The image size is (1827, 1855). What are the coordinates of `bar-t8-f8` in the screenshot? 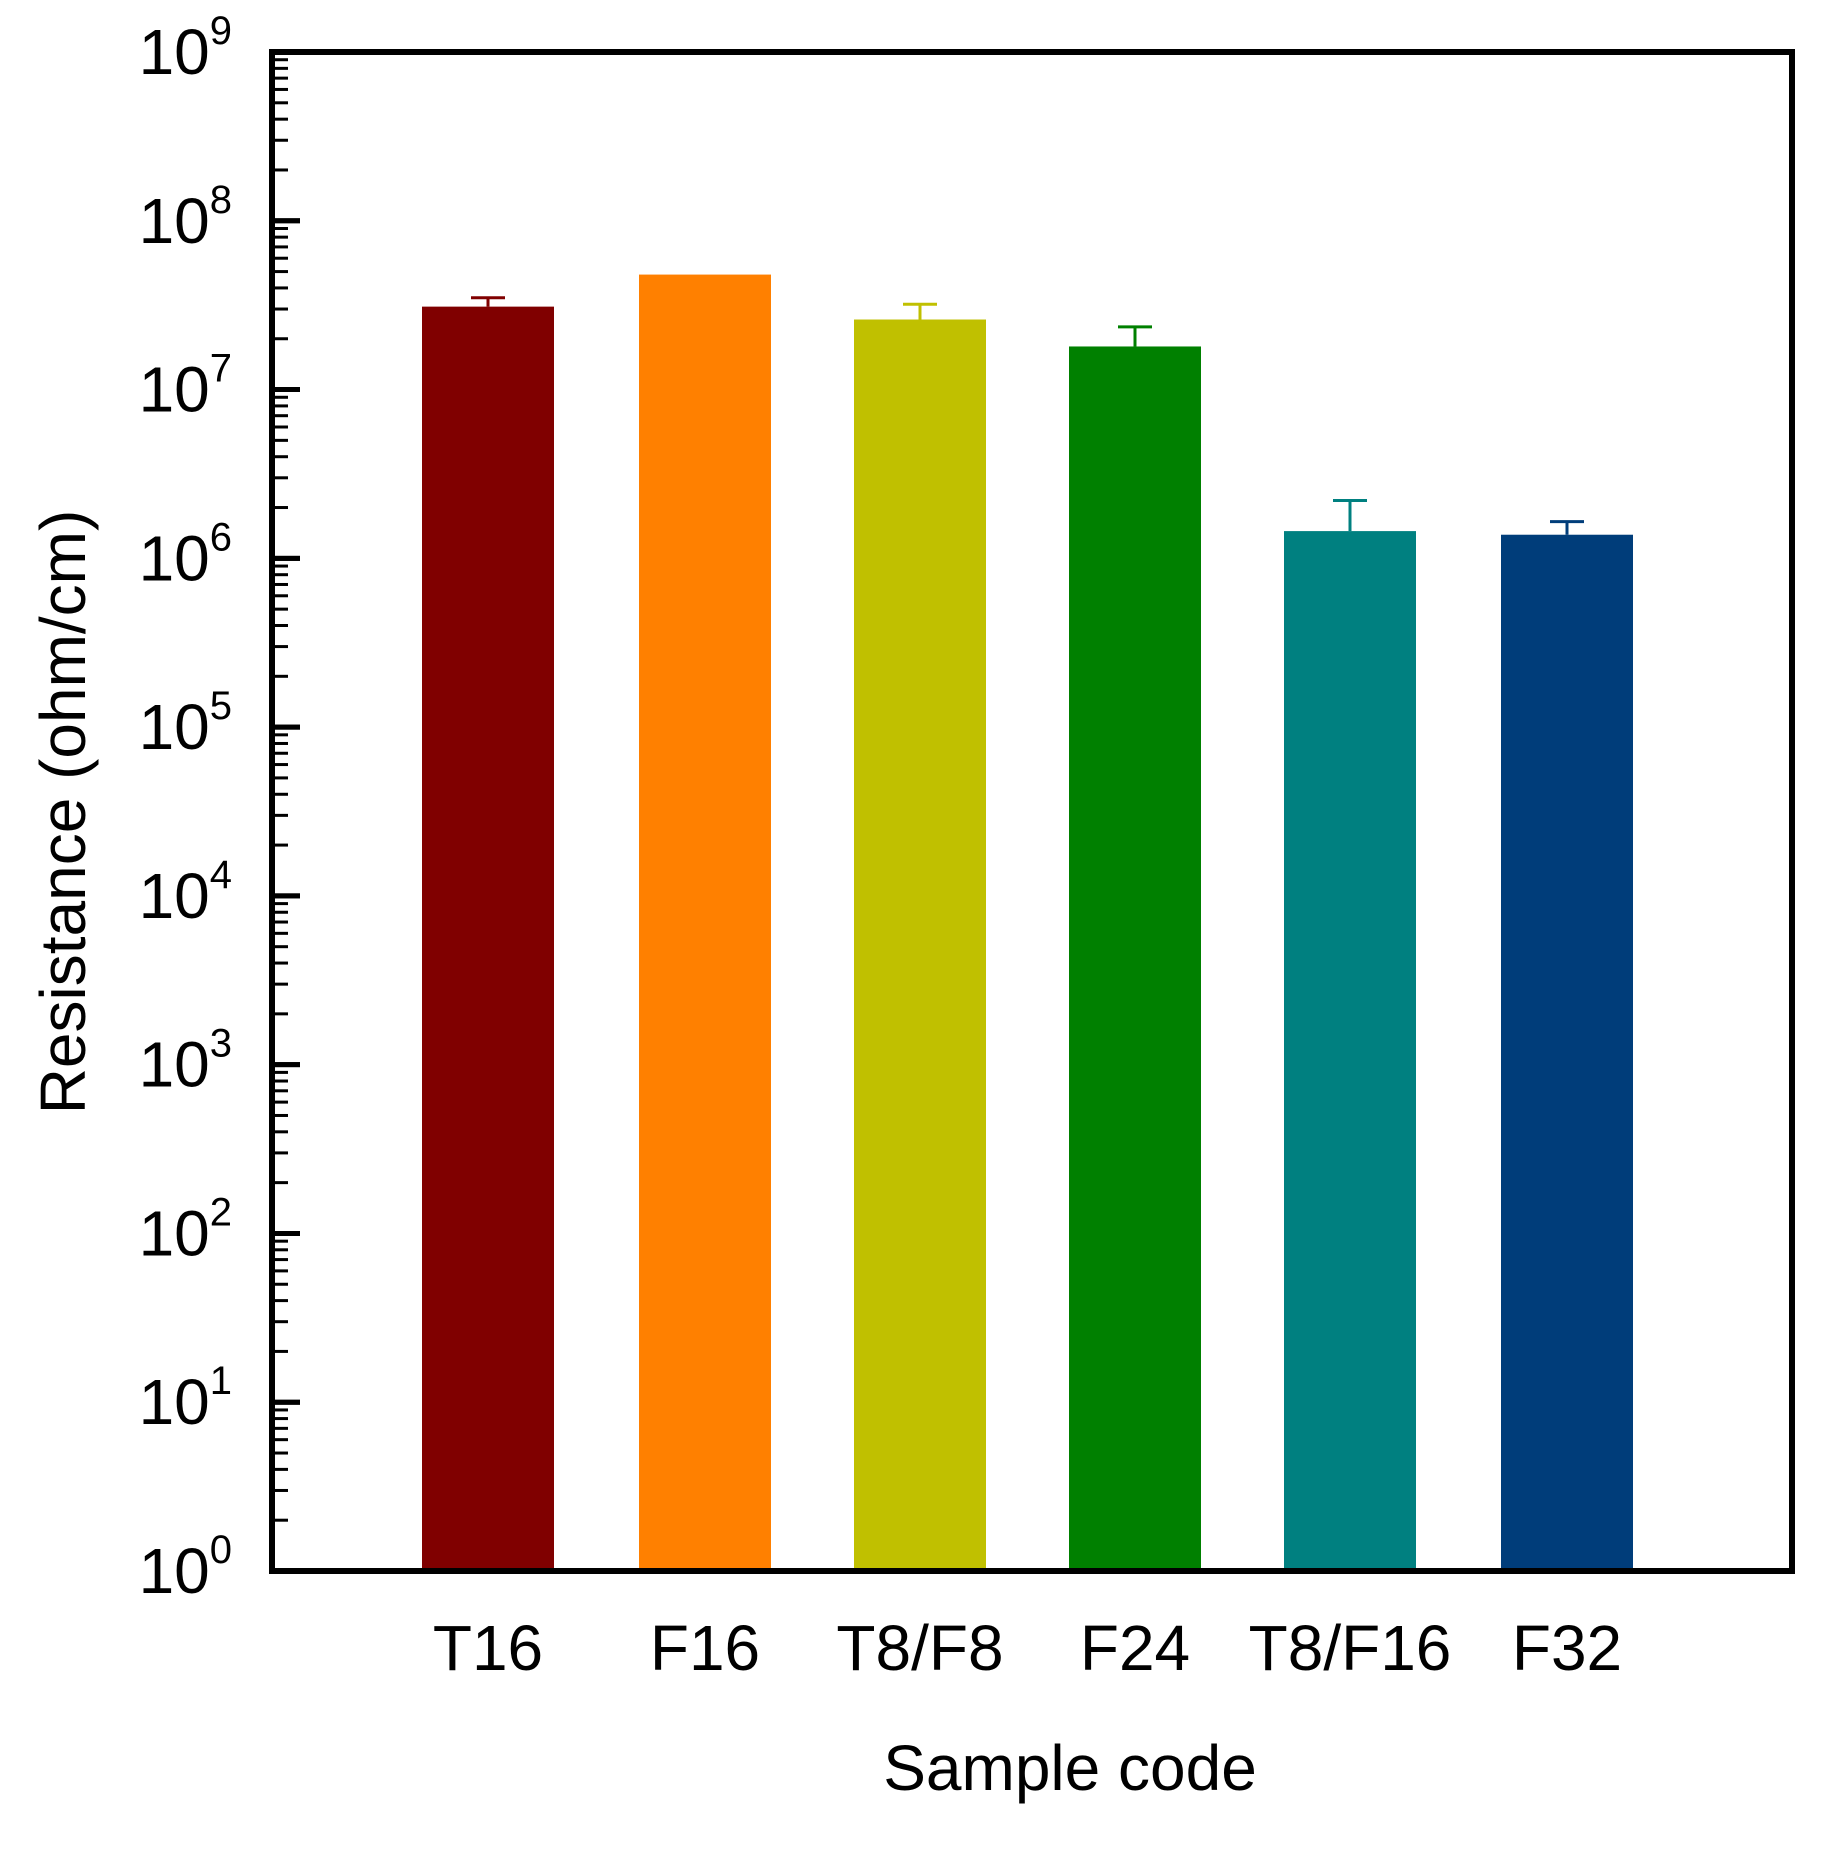 It's located at (920, 945).